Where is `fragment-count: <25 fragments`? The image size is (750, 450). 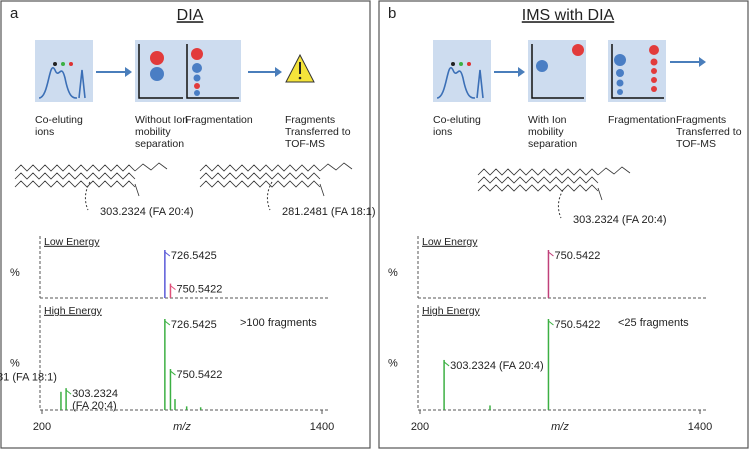
fragment-count: <25 fragments is located at coordinates (653, 323).